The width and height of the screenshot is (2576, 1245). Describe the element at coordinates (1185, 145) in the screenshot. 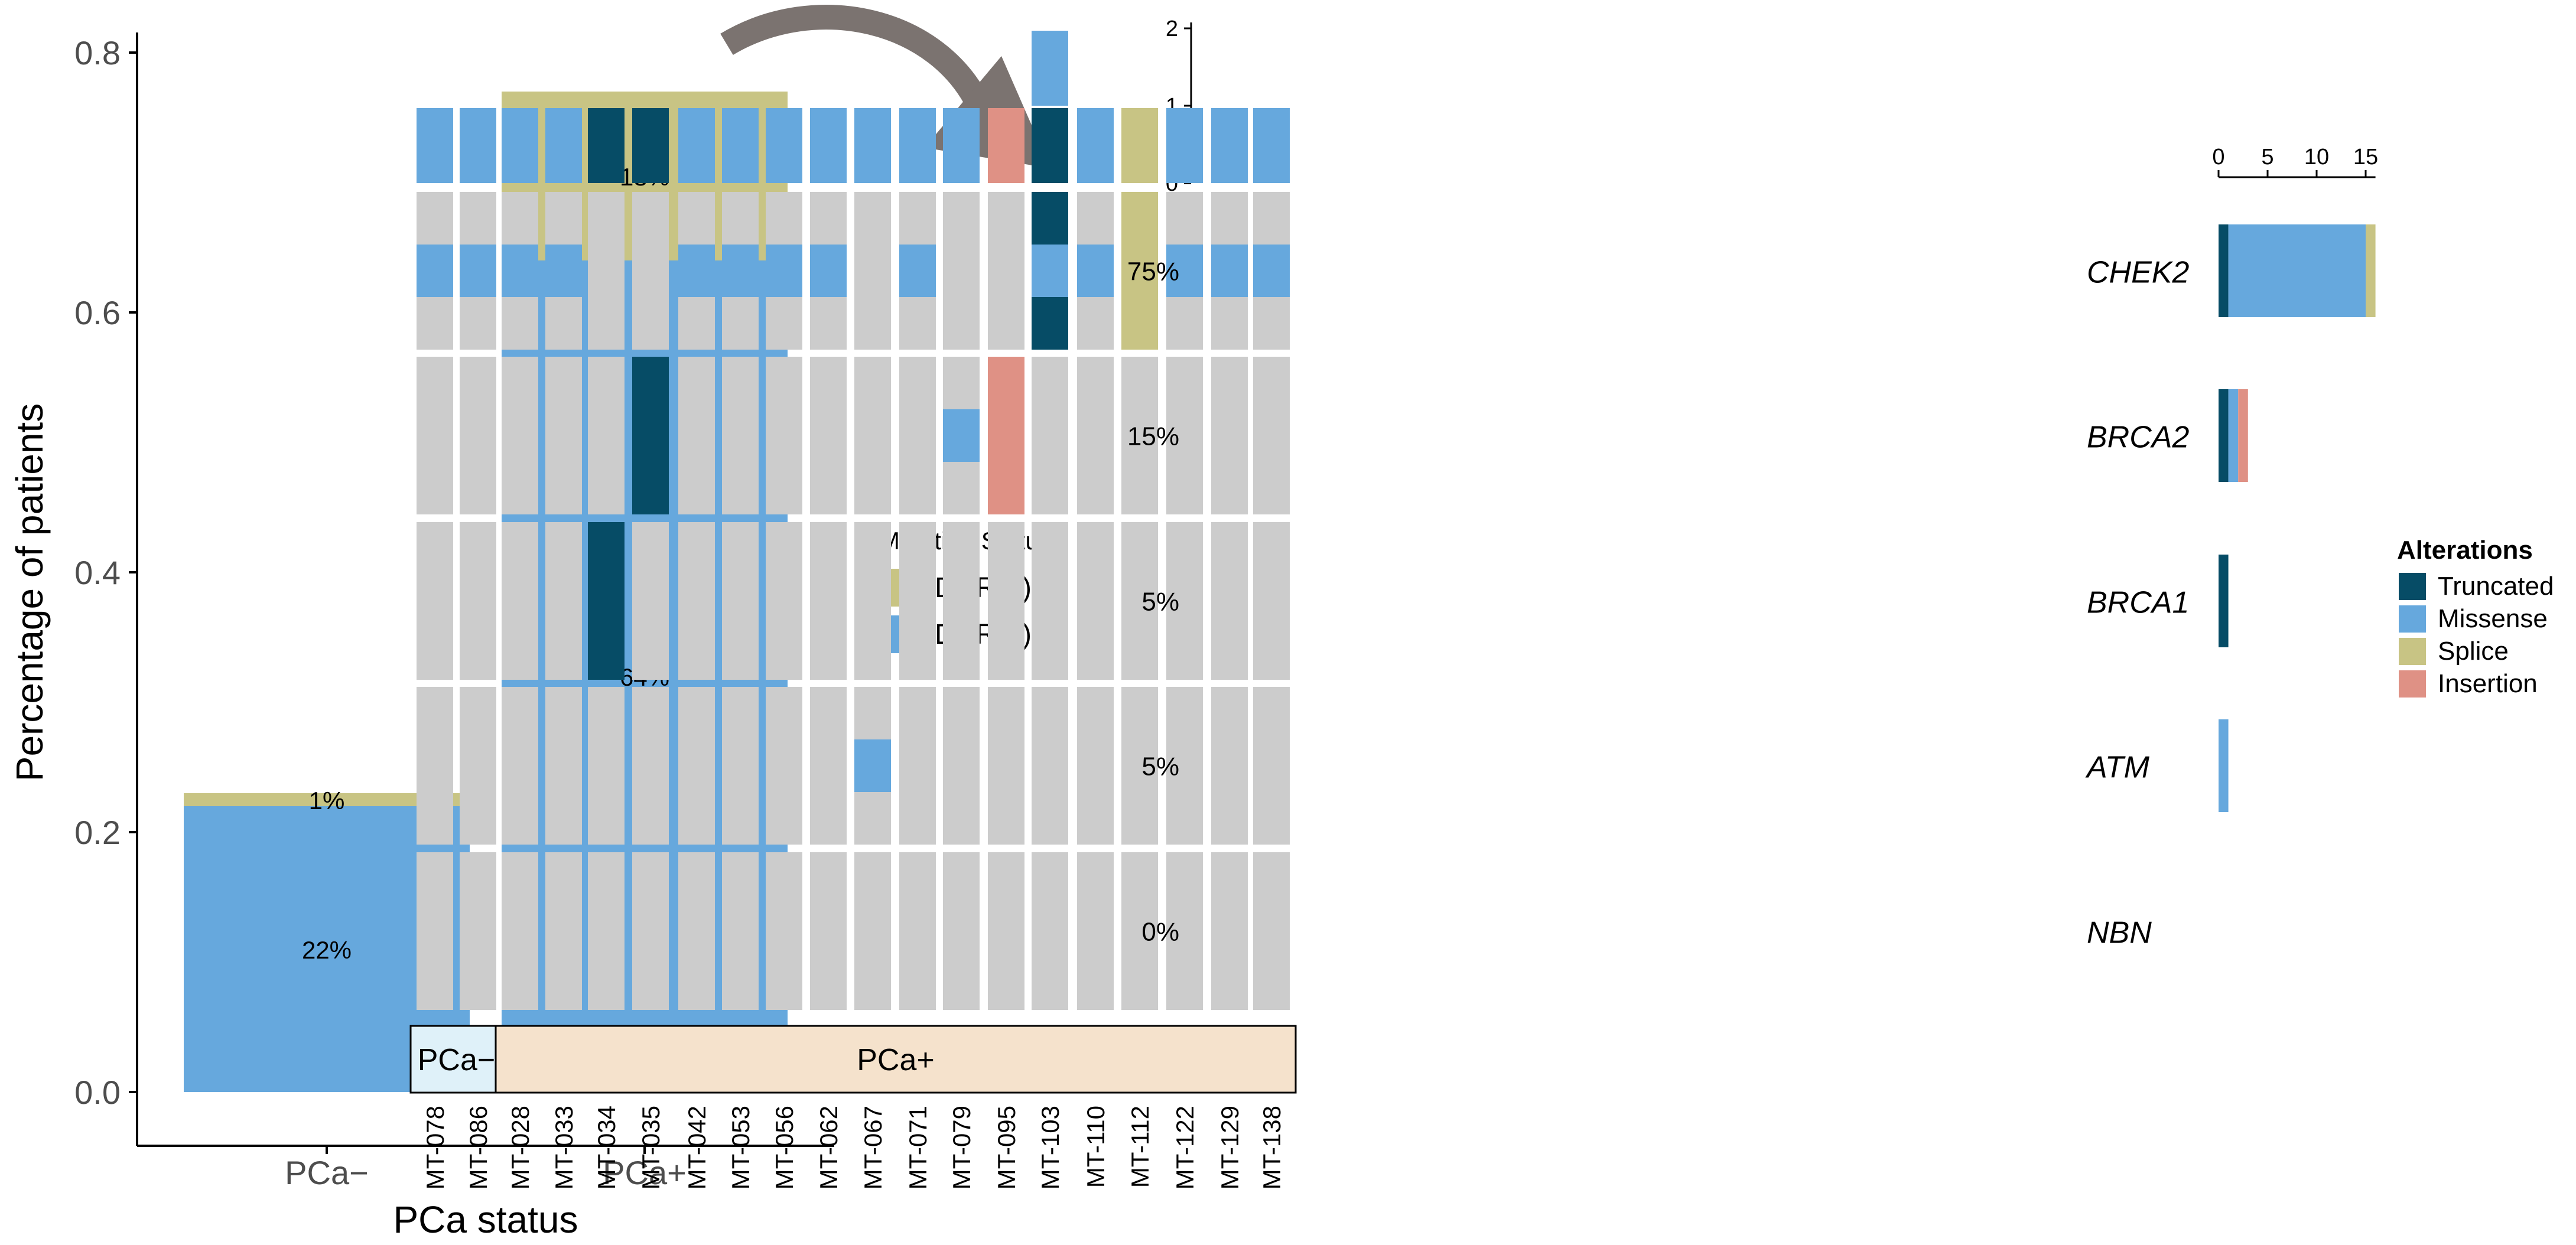

I see `top-bar-mt-122-missense` at that location.